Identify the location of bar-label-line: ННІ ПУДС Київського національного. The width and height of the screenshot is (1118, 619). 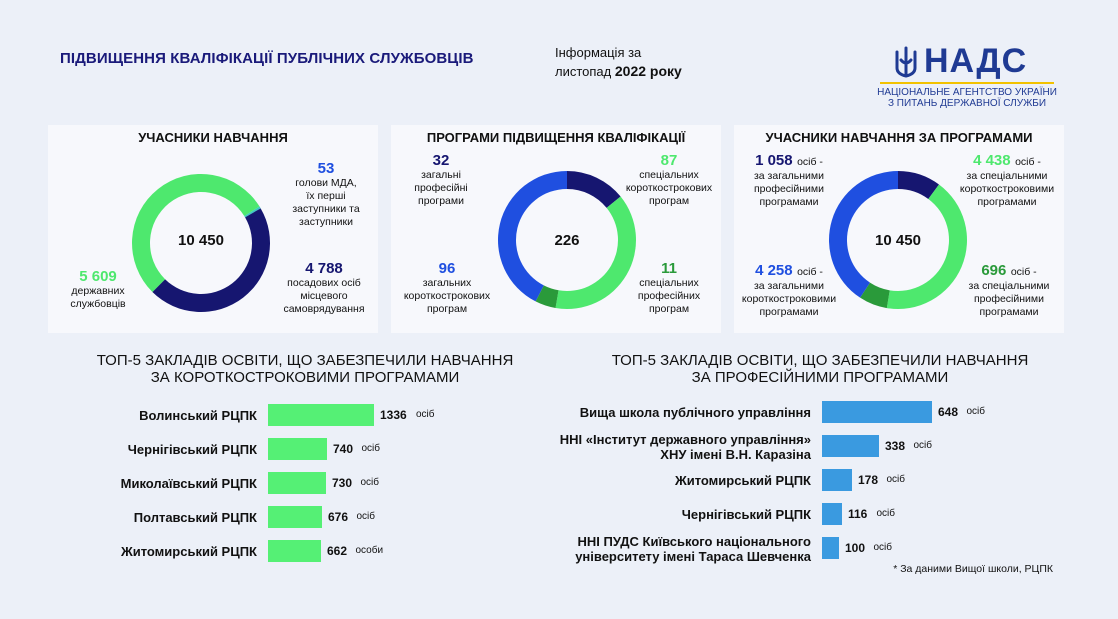
(694, 541).